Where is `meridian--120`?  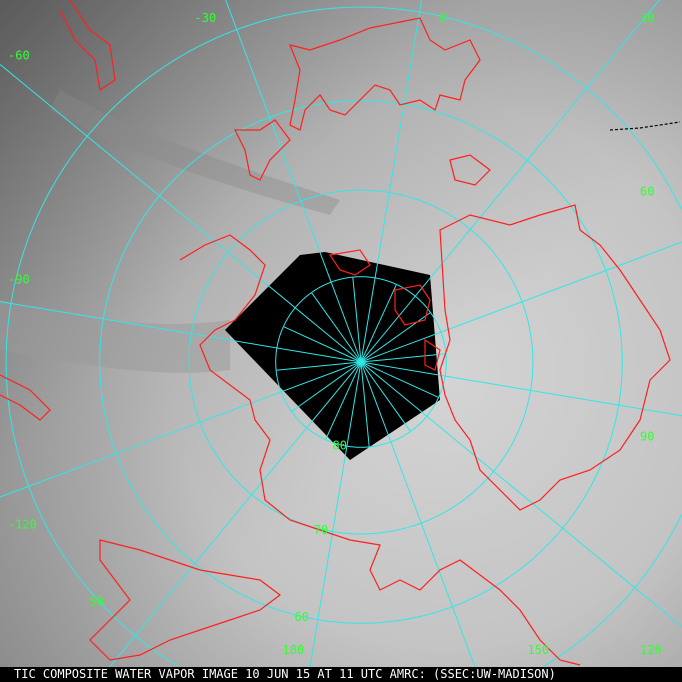
meridian--120 is located at coordinates (181, 429).